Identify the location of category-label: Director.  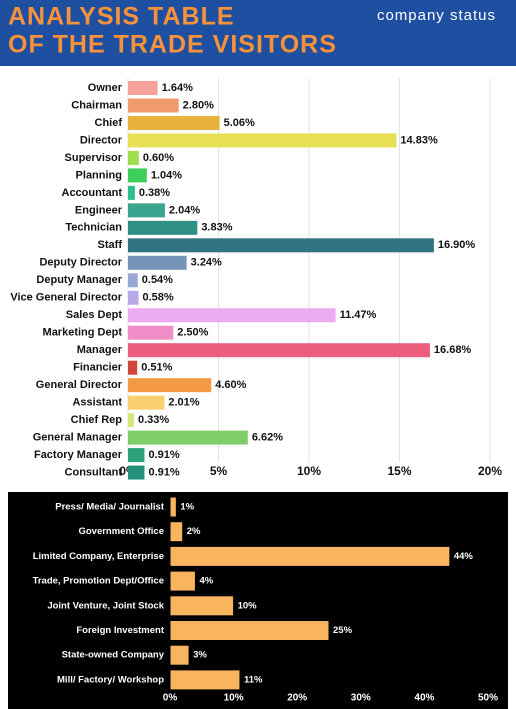
(101, 140).